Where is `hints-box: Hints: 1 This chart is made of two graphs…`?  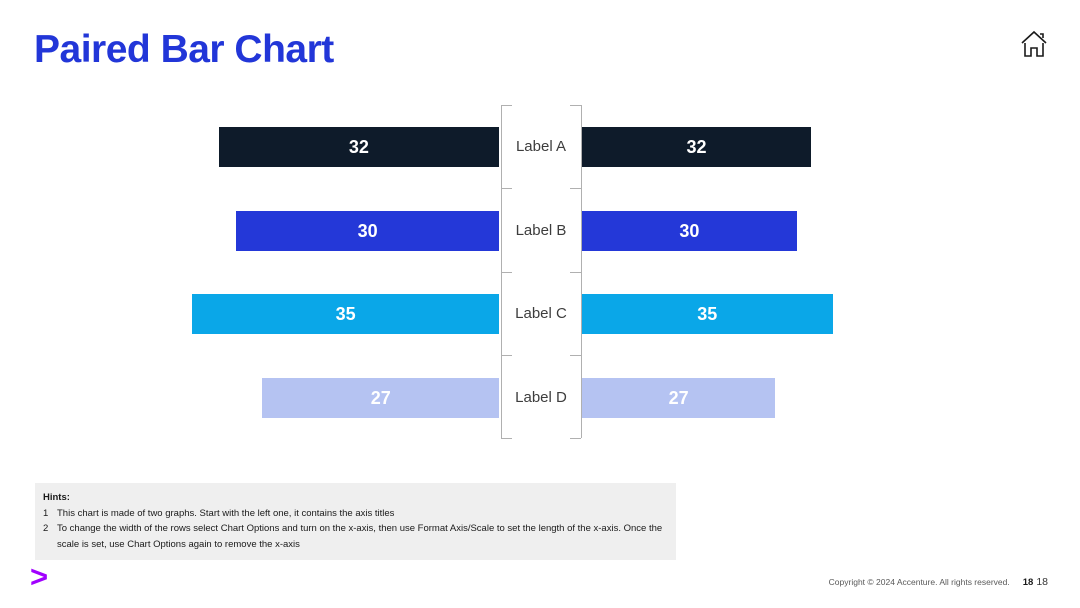 hints-box: Hints: 1 This chart is made of two graphs… is located at coordinates (355, 521).